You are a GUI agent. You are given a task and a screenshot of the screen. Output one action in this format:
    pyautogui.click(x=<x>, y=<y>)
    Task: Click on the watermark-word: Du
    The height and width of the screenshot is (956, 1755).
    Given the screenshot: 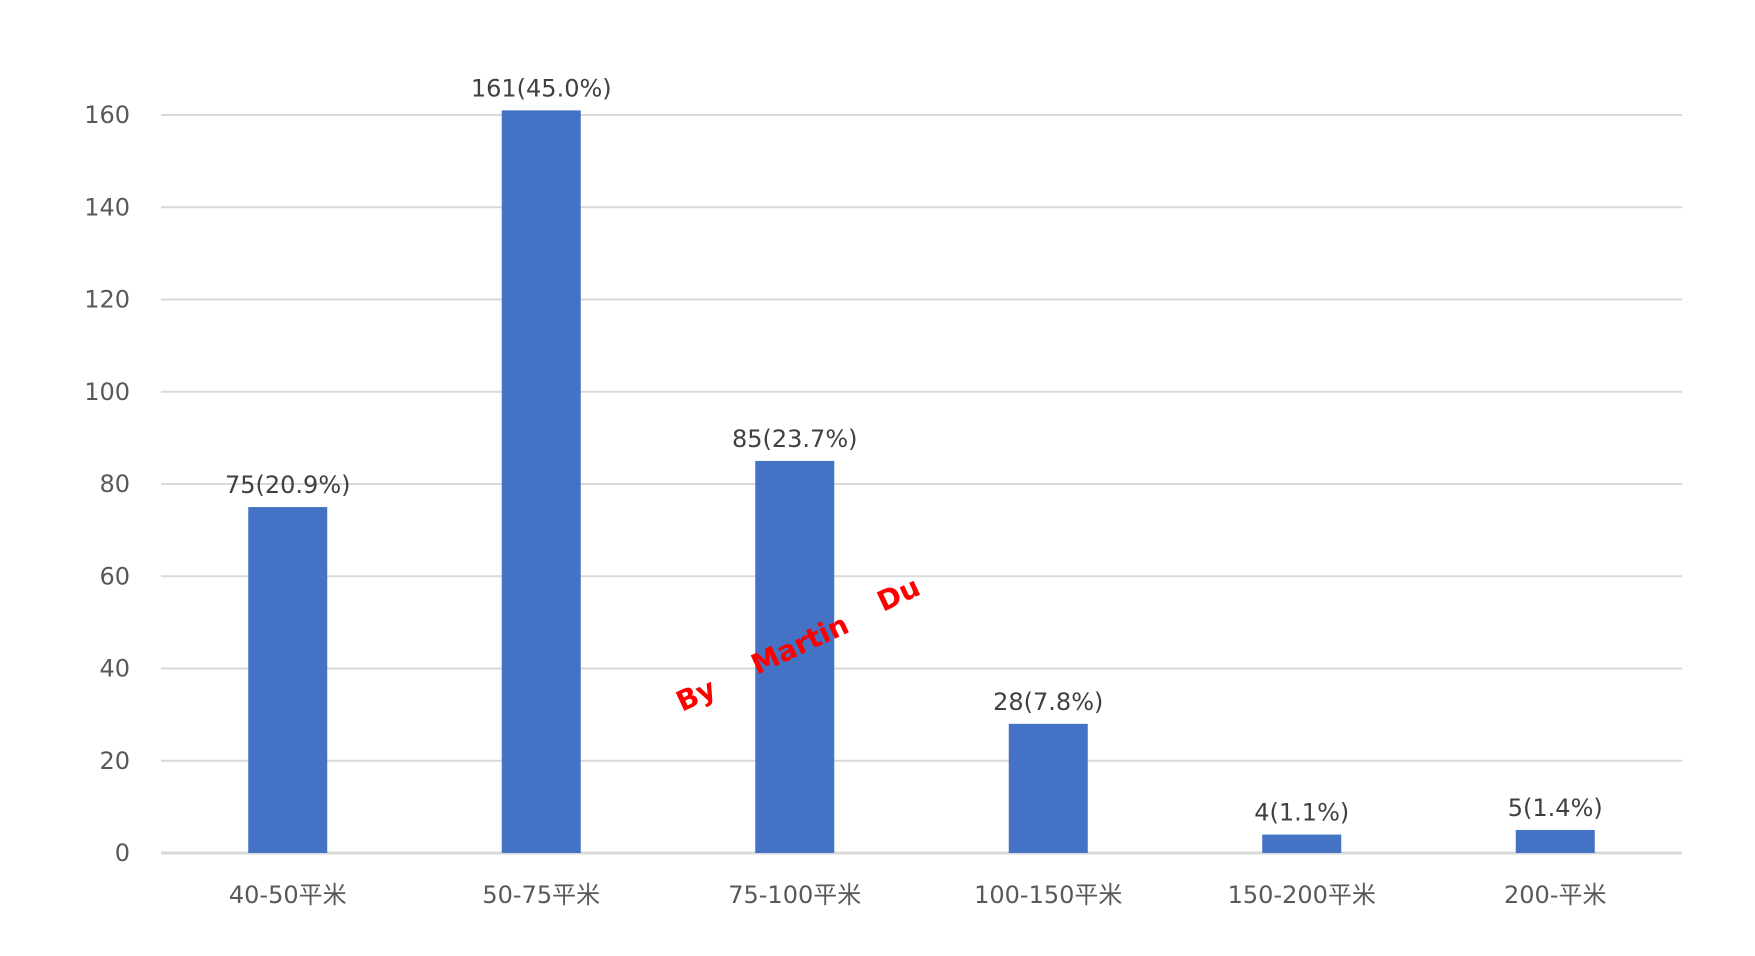 What is the action you would take?
    pyautogui.click(x=898, y=594)
    